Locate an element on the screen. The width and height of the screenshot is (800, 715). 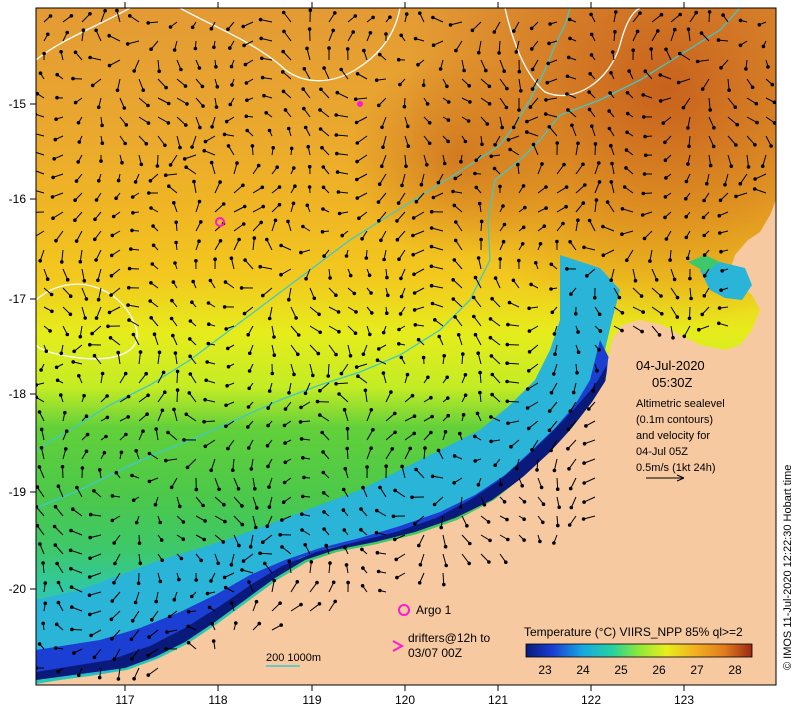
colorbar-tick: 28 is located at coordinates (735, 670).